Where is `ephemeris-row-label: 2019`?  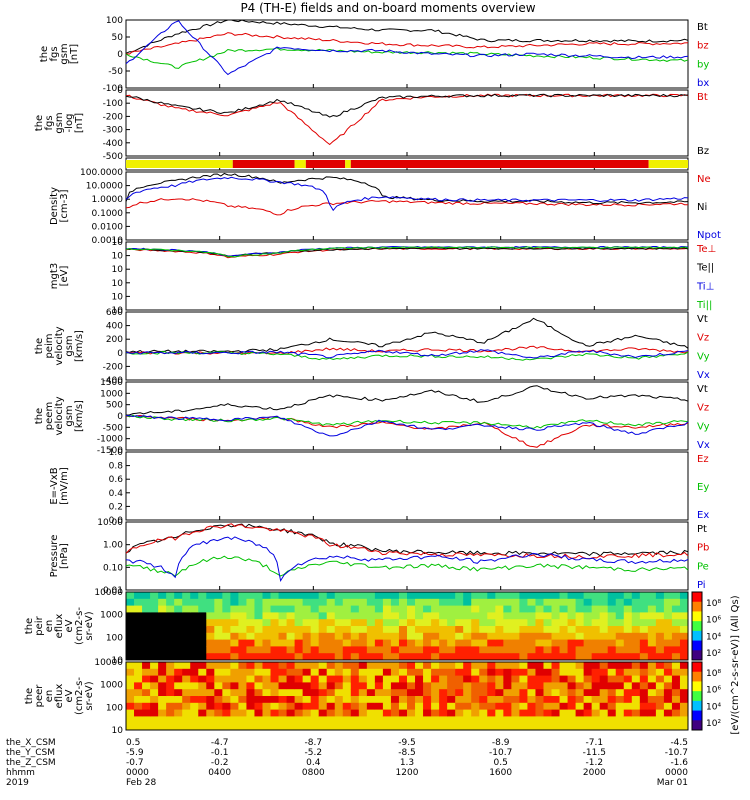 ephemeris-row-label: 2019 is located at coordinates (17, 783).